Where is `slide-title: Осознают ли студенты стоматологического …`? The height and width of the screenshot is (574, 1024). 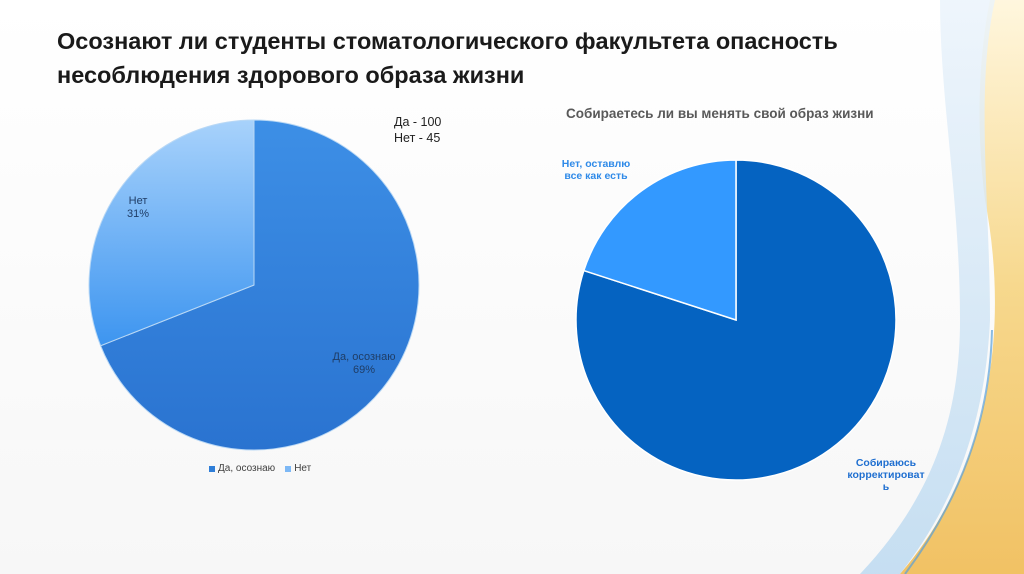
slide-title: Осознают ли студенты стоматологического … is located at coordinates (497, 58).